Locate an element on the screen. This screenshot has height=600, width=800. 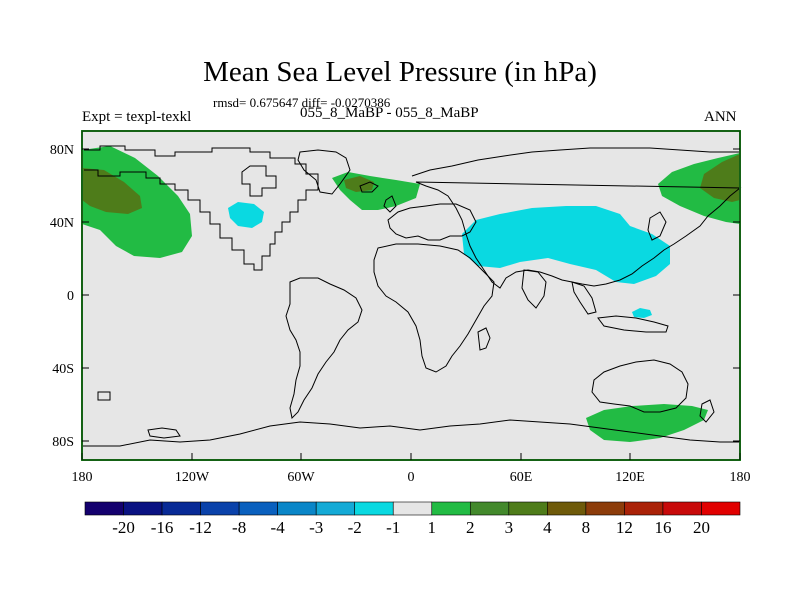
coastline-africa is located at coordinates (434, 308).